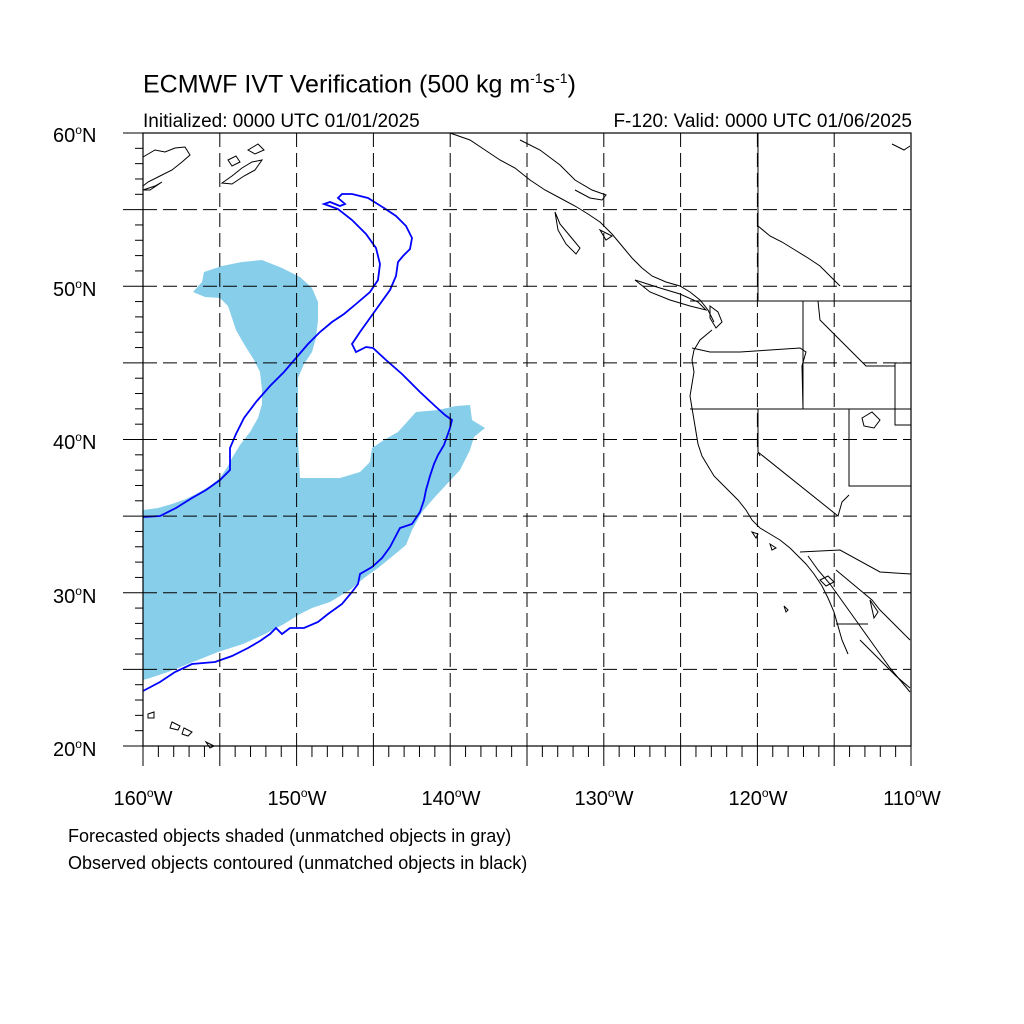  What do you see at coordinates (75, 596) in the screenshot?
I see `lat-label-30n: 30oN` at bounding box center [75, 596].